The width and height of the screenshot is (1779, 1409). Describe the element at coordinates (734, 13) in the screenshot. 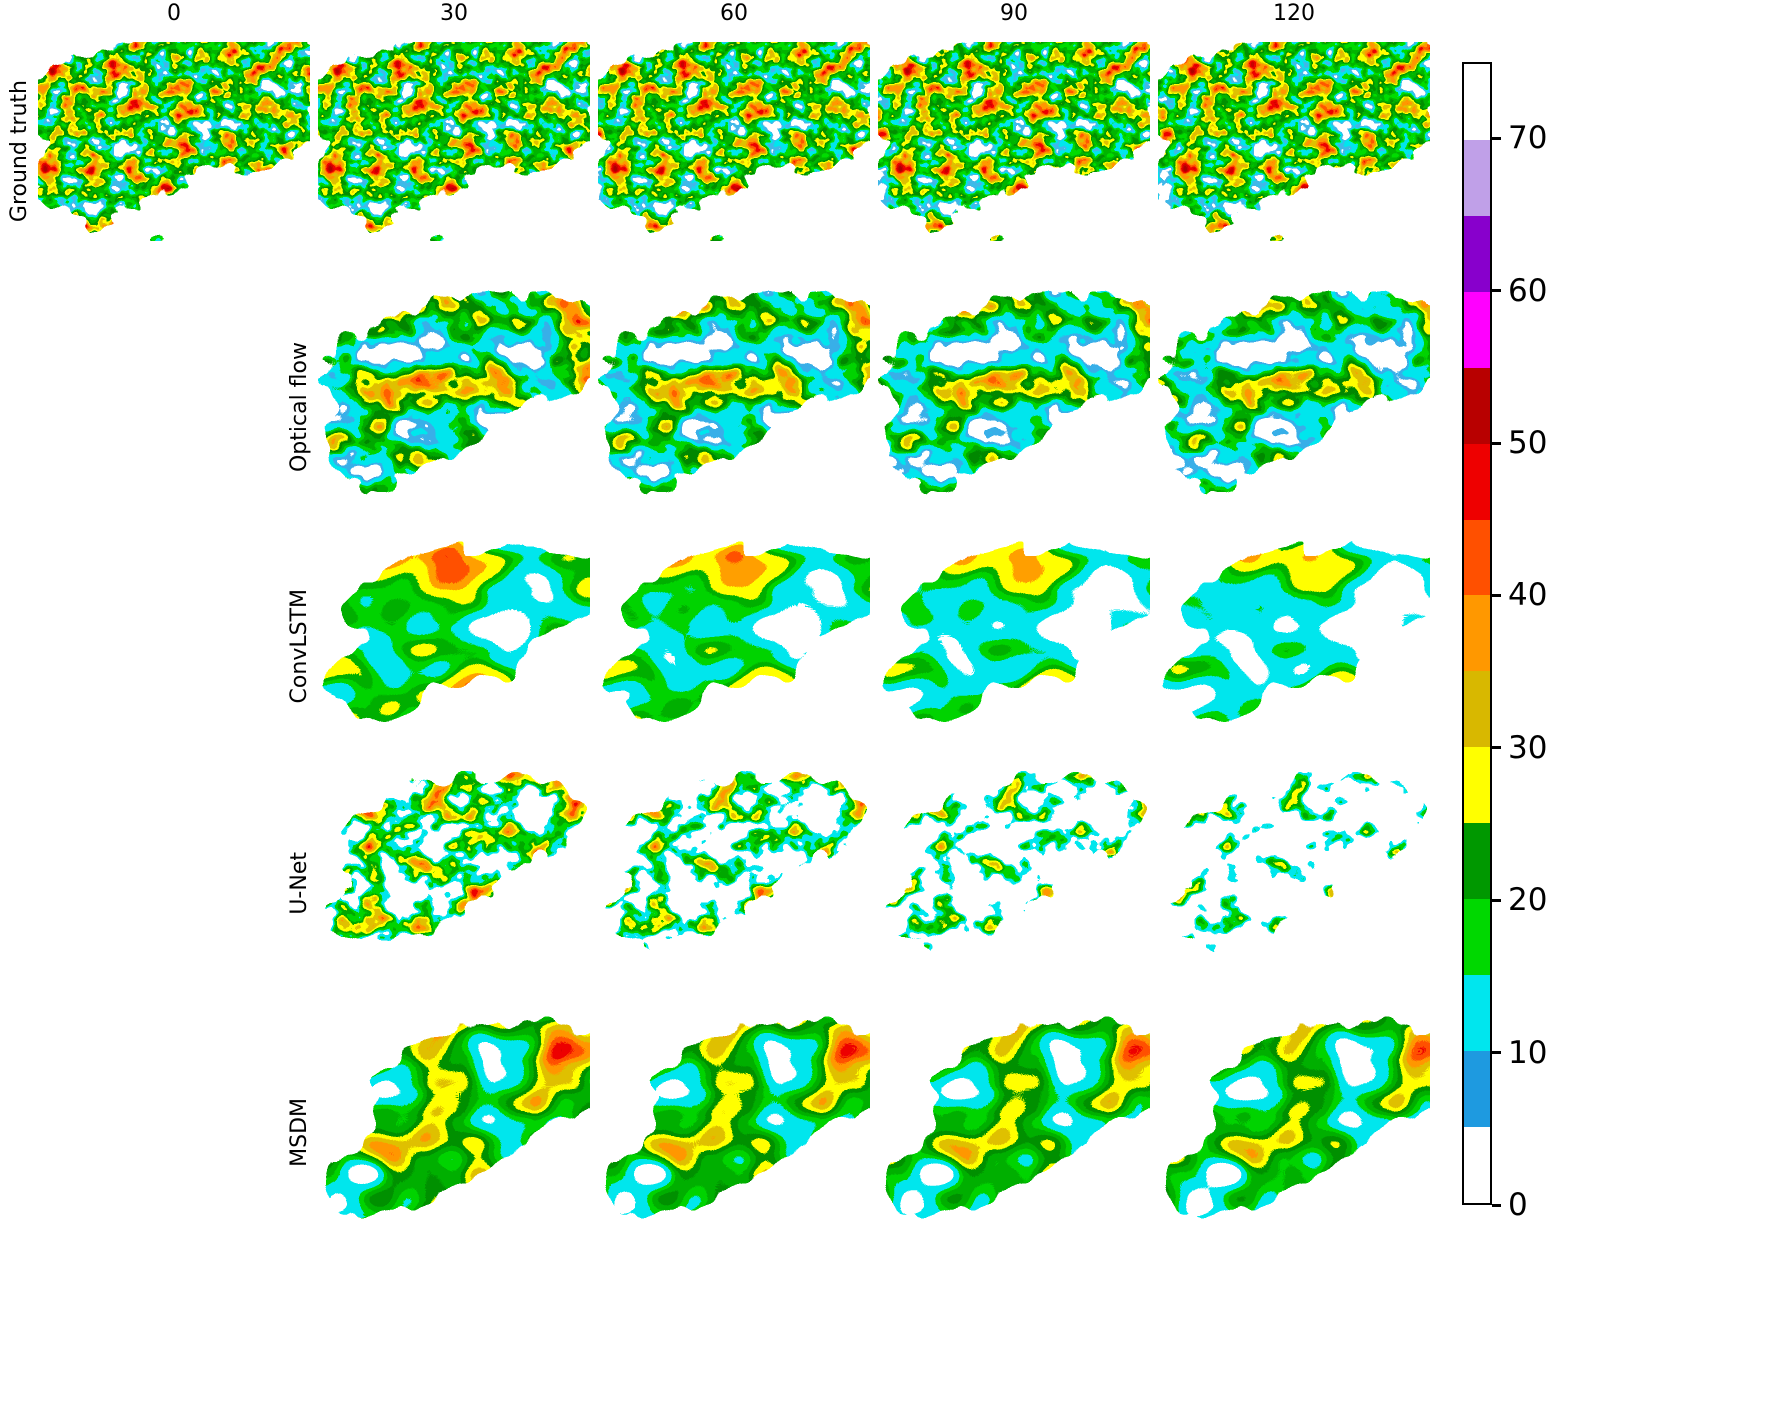

I see `column-header-60: 60` at that location.